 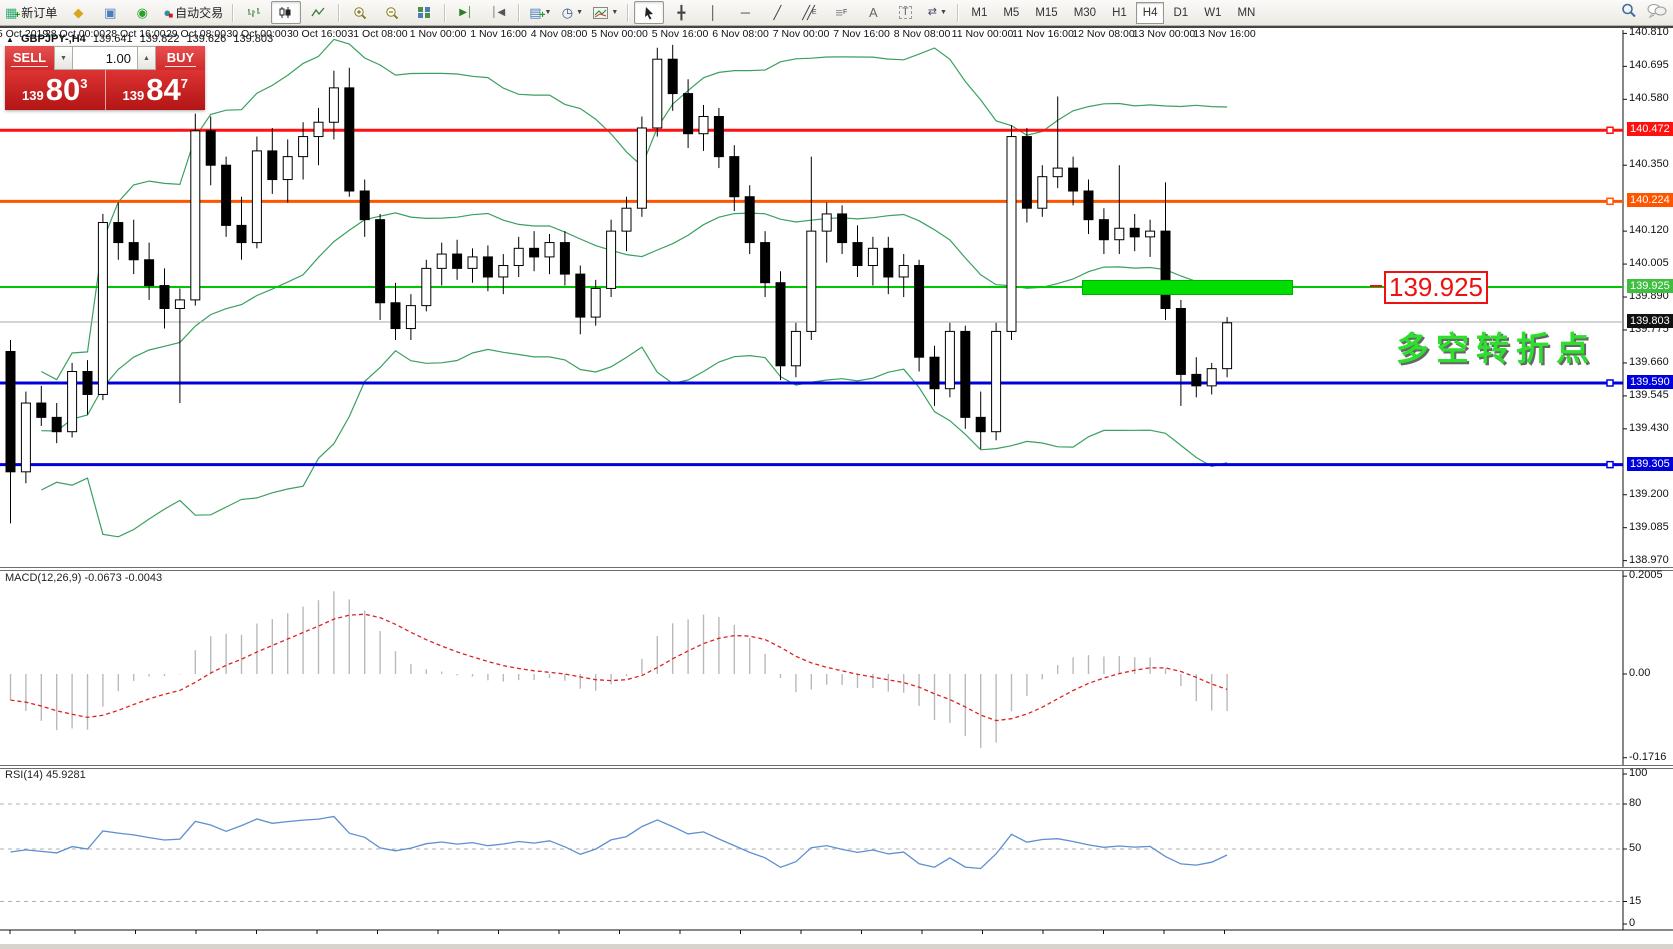 I want to click on price-tick: 140.005, so click(x=1649, y=263).